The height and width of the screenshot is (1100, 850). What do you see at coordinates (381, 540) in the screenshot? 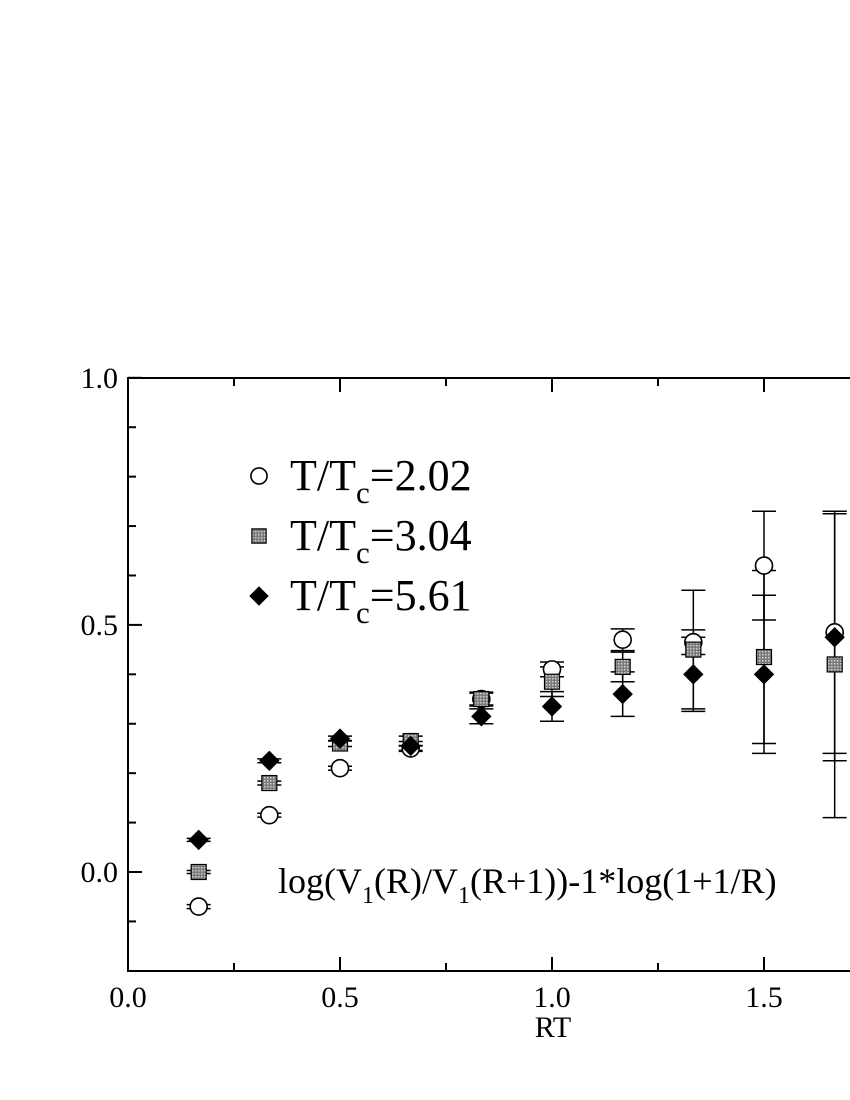
I see `legend-label: T/Tc=3.04` at bounding box center [381, 540].